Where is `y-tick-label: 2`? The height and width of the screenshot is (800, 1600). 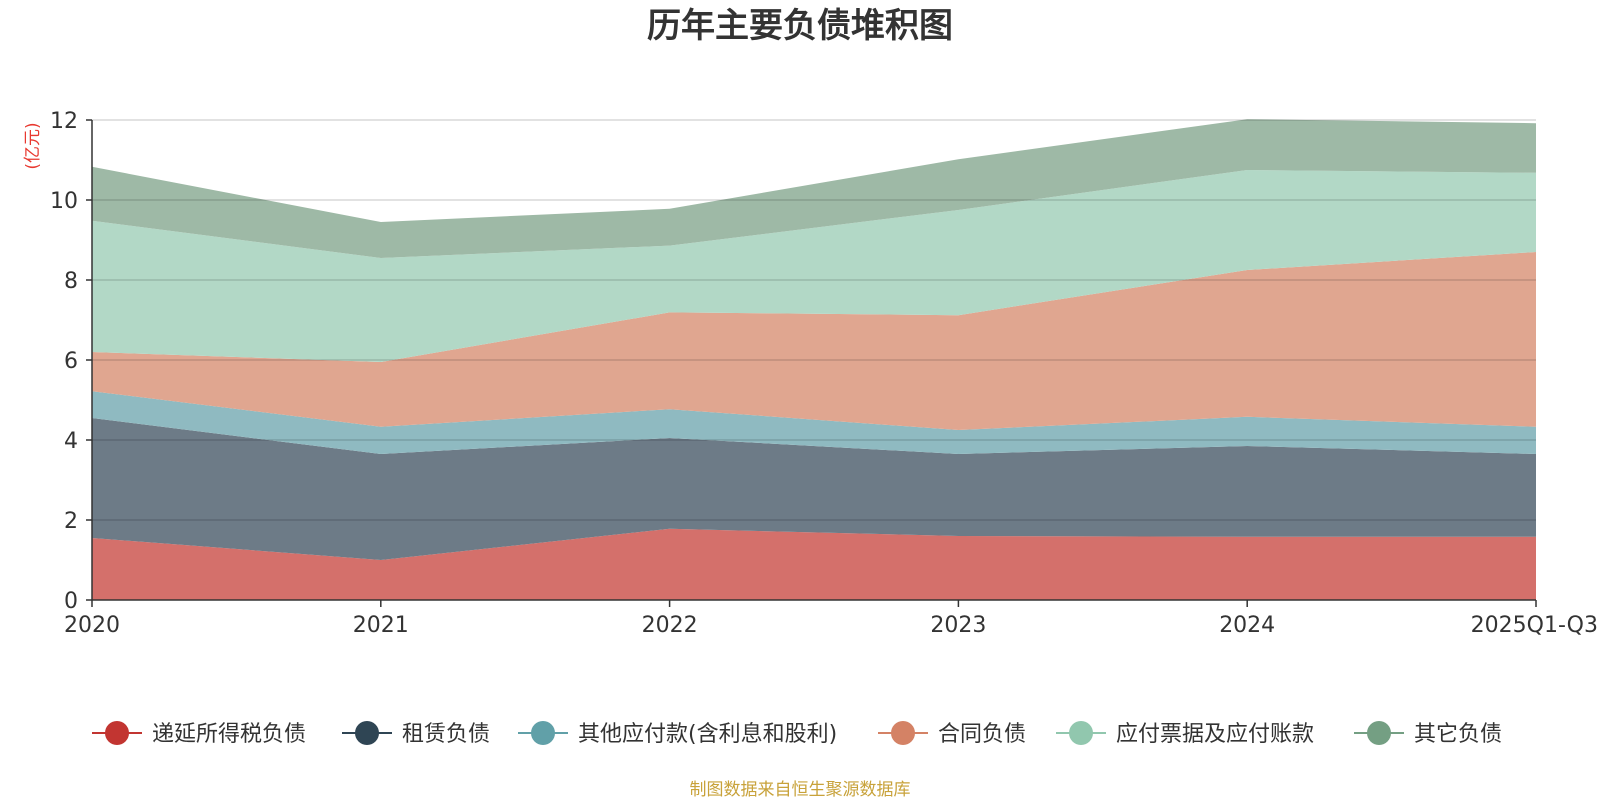
y-tick-label: 2 is located at coordinates (71, 521).